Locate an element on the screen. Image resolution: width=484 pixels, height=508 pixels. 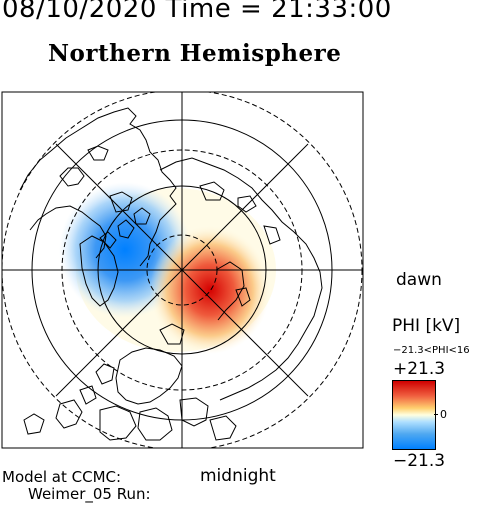
positive-potential-cell is located at coordinates (210, 290).